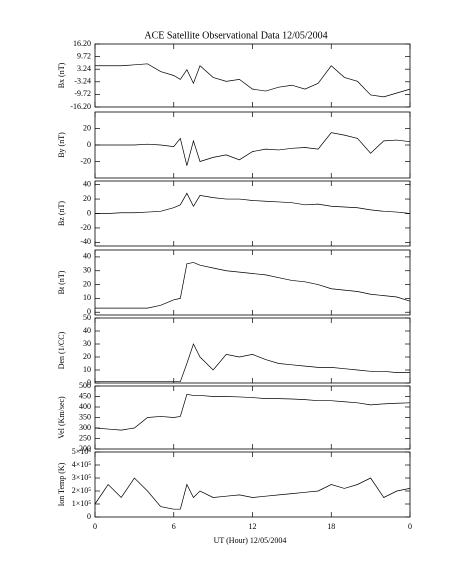  I want to click on y-axis-label: Ion Temp (K), so click(61, 484).